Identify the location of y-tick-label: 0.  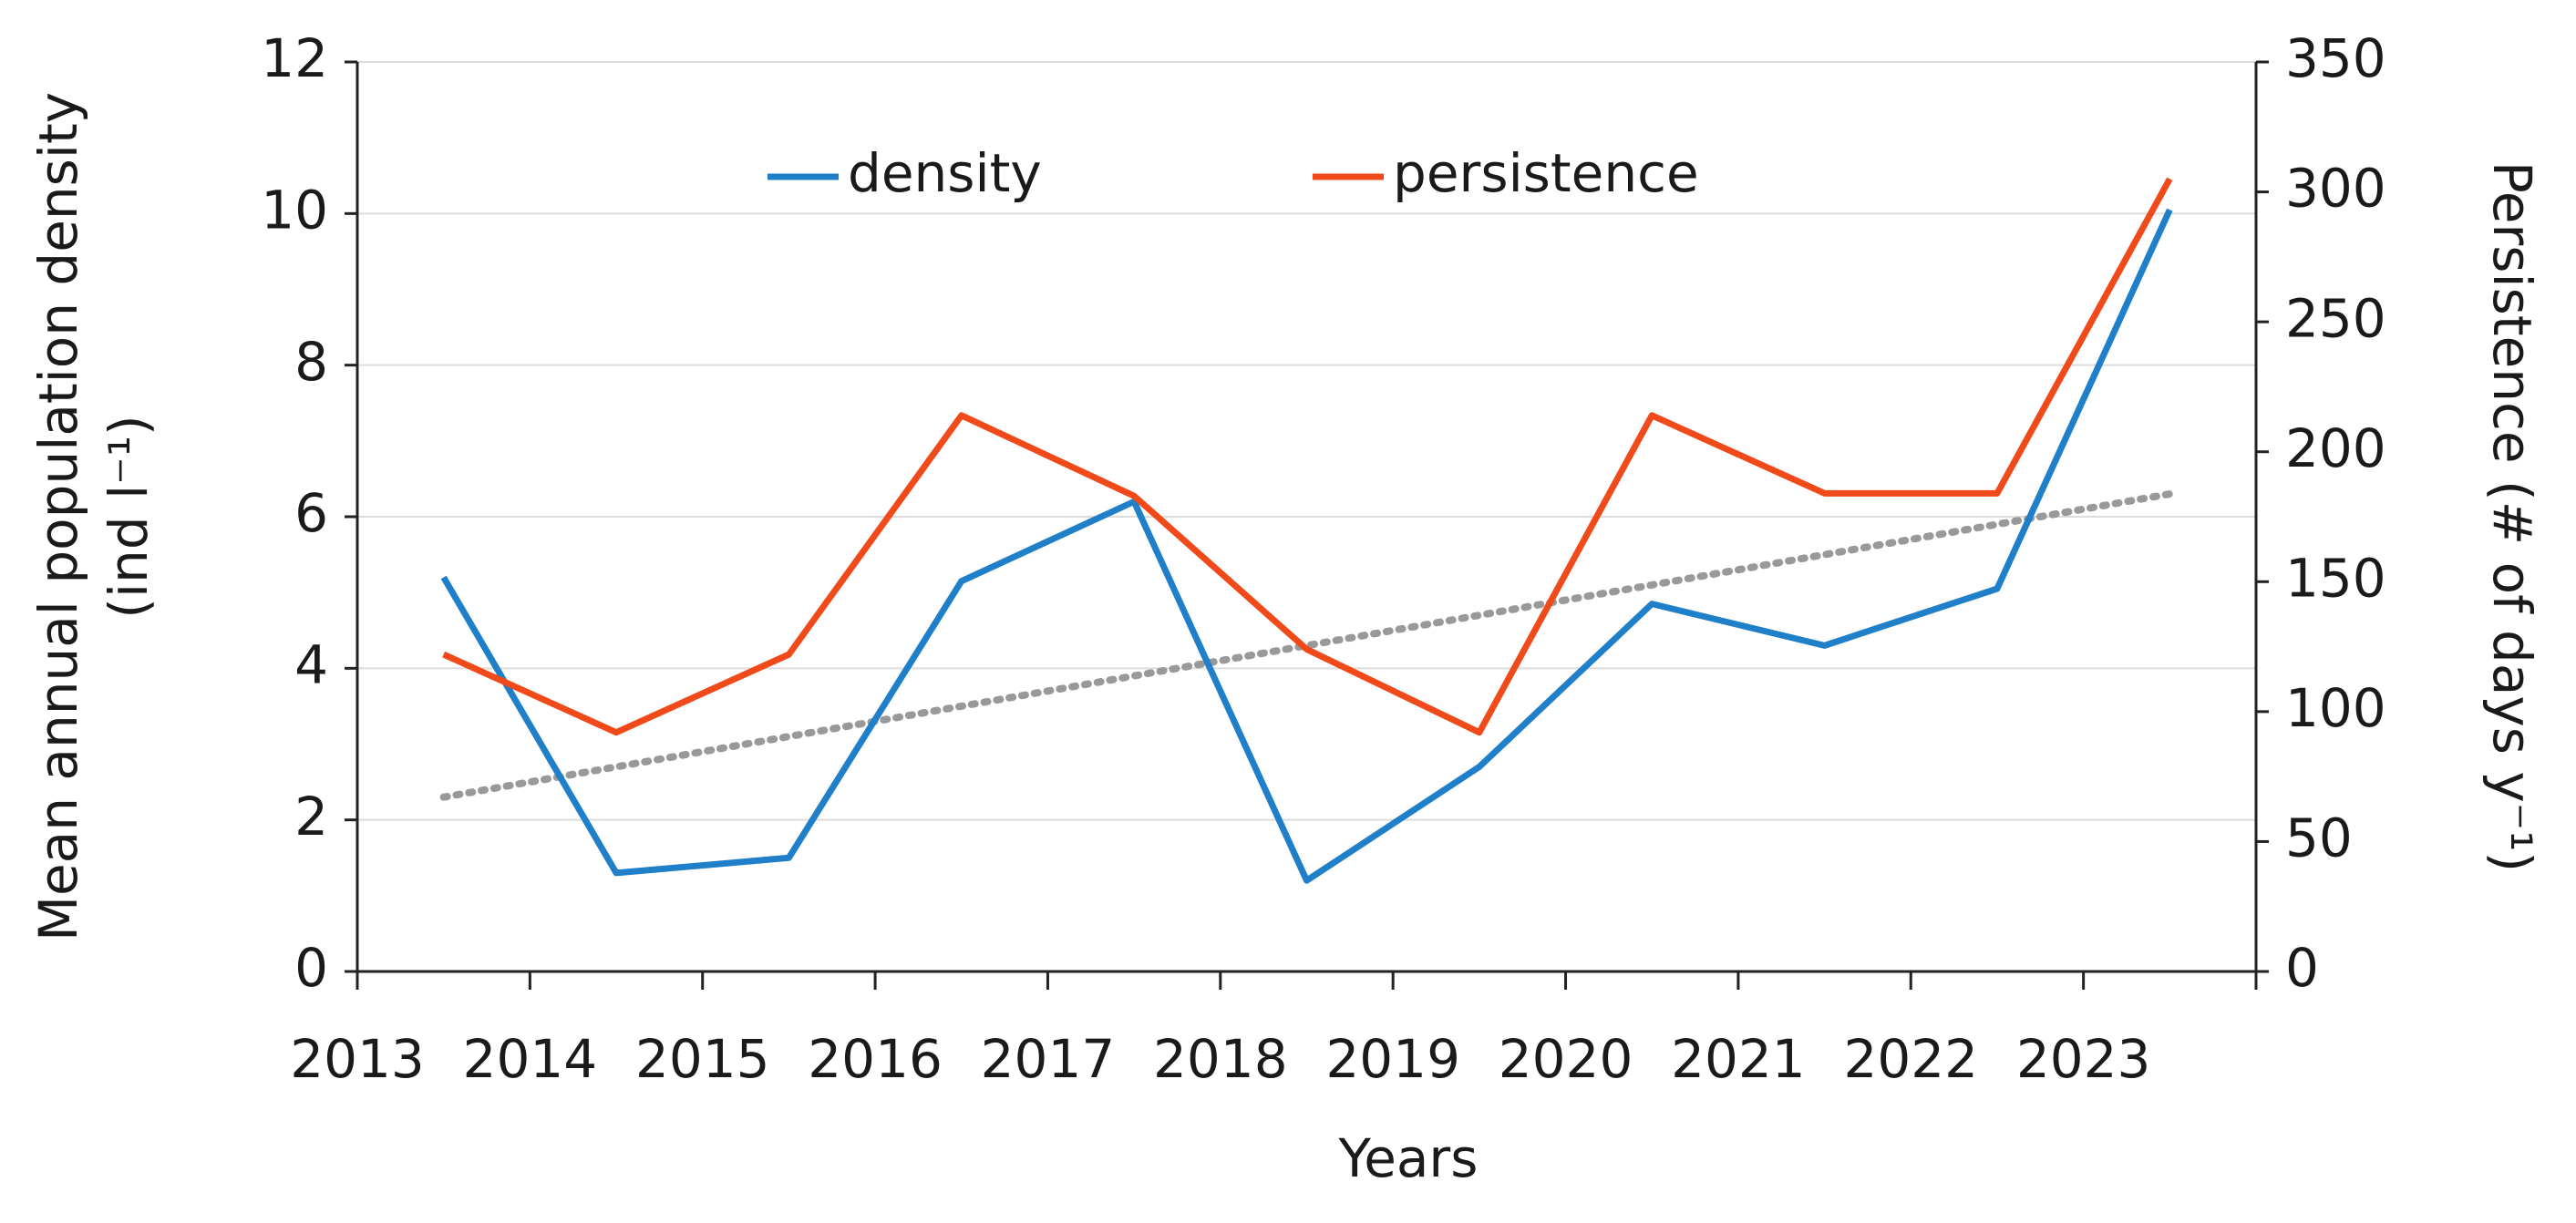
(311, 968).